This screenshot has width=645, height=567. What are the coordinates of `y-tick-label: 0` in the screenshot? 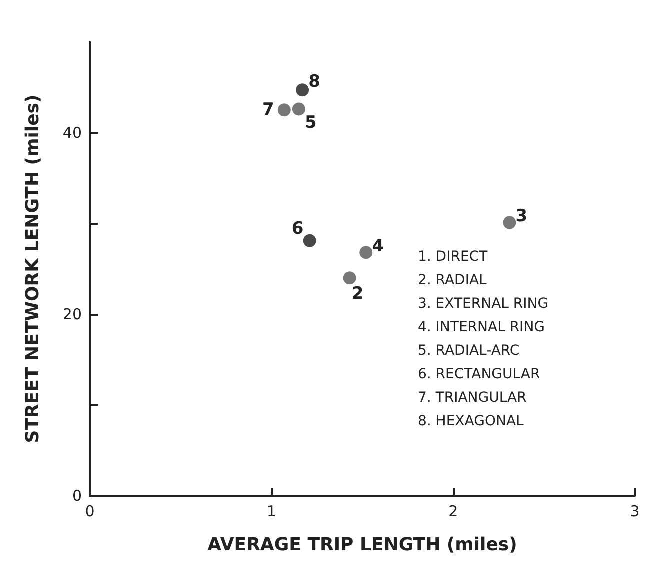 It's located at (77, 496).